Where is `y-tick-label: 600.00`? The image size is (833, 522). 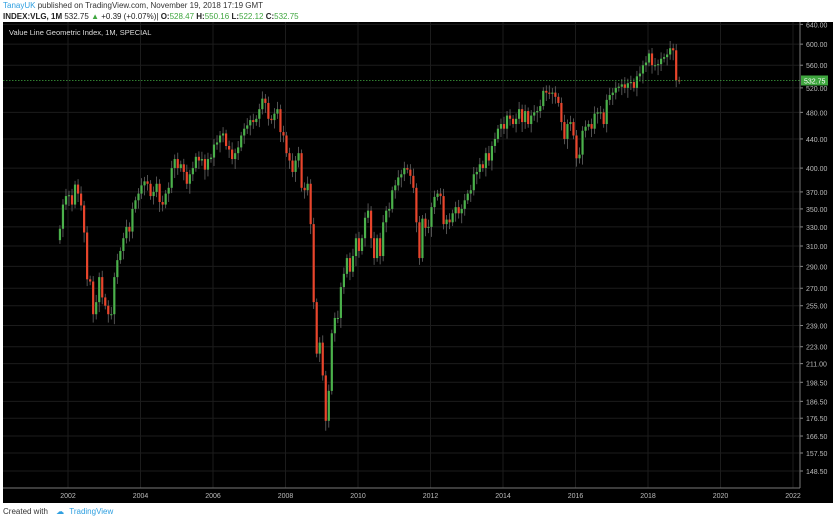
y-tick-label: 600.00 is located at coordinates (817, 45).